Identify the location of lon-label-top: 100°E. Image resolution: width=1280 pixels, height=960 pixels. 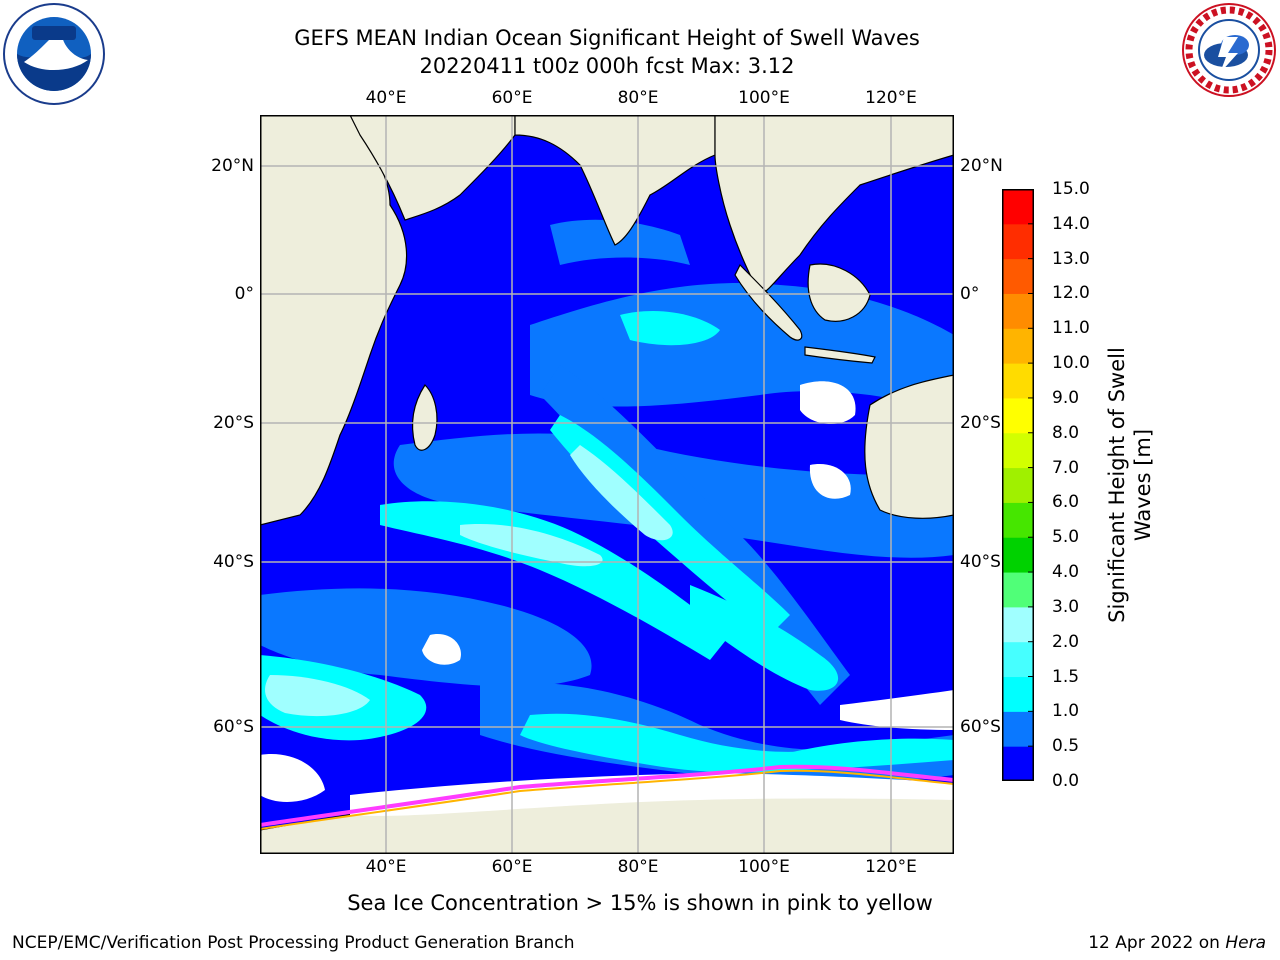
(764, 98).